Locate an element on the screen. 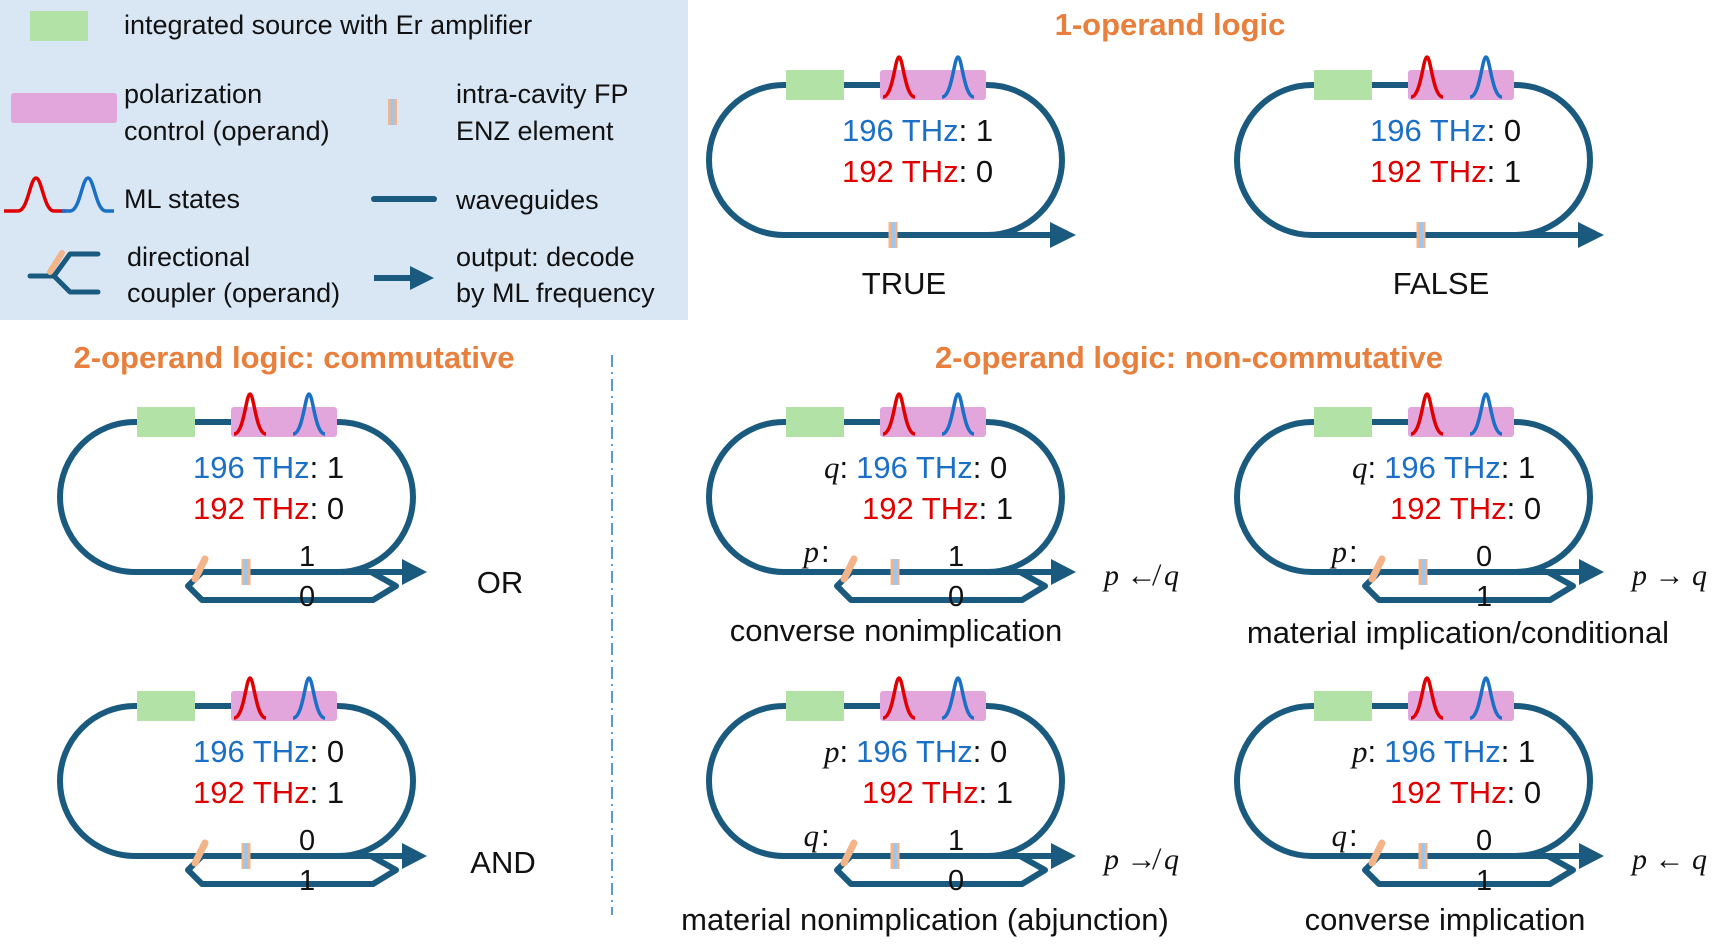  ring-operand-label: p is located at coordinates (1359, 751).